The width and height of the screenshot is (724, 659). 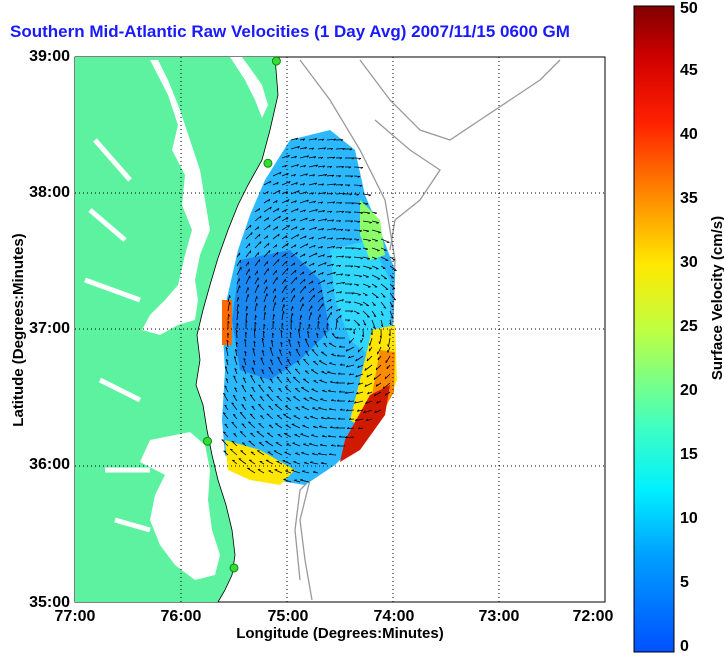 I want to click on y-tick-label: 36:00, so click(x=49, y=464).